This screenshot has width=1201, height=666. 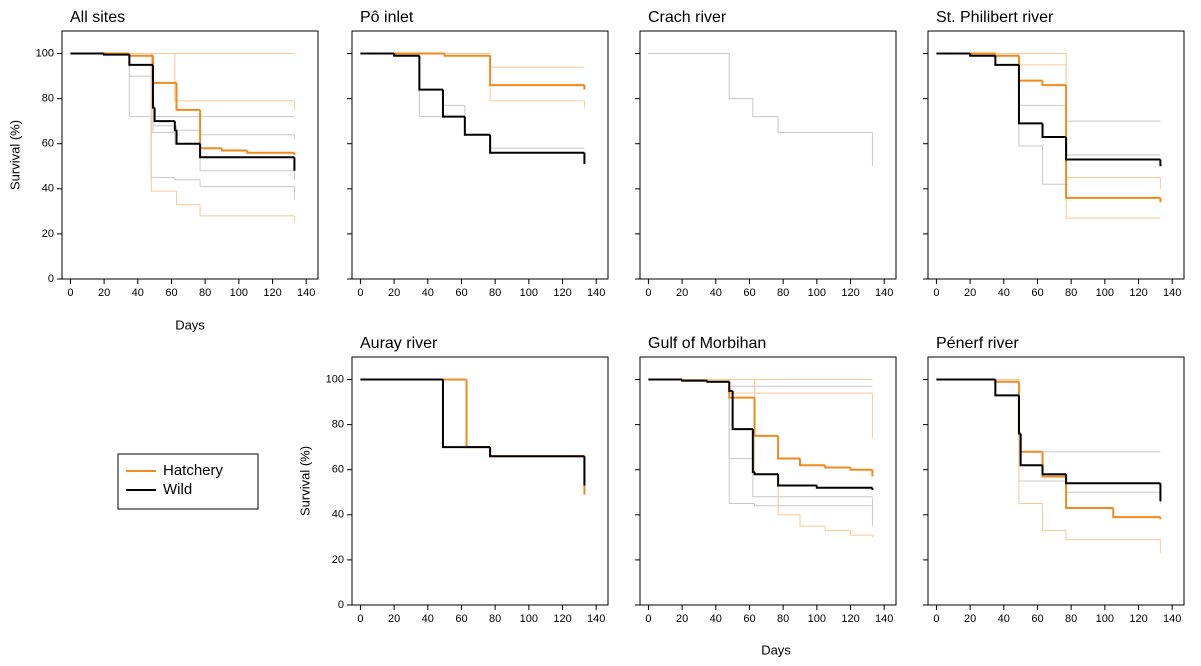 What do you see at coordinates (190, 324) in the screenshot?
I see `x-axis-label: Days` at bounding box center [190, 324].